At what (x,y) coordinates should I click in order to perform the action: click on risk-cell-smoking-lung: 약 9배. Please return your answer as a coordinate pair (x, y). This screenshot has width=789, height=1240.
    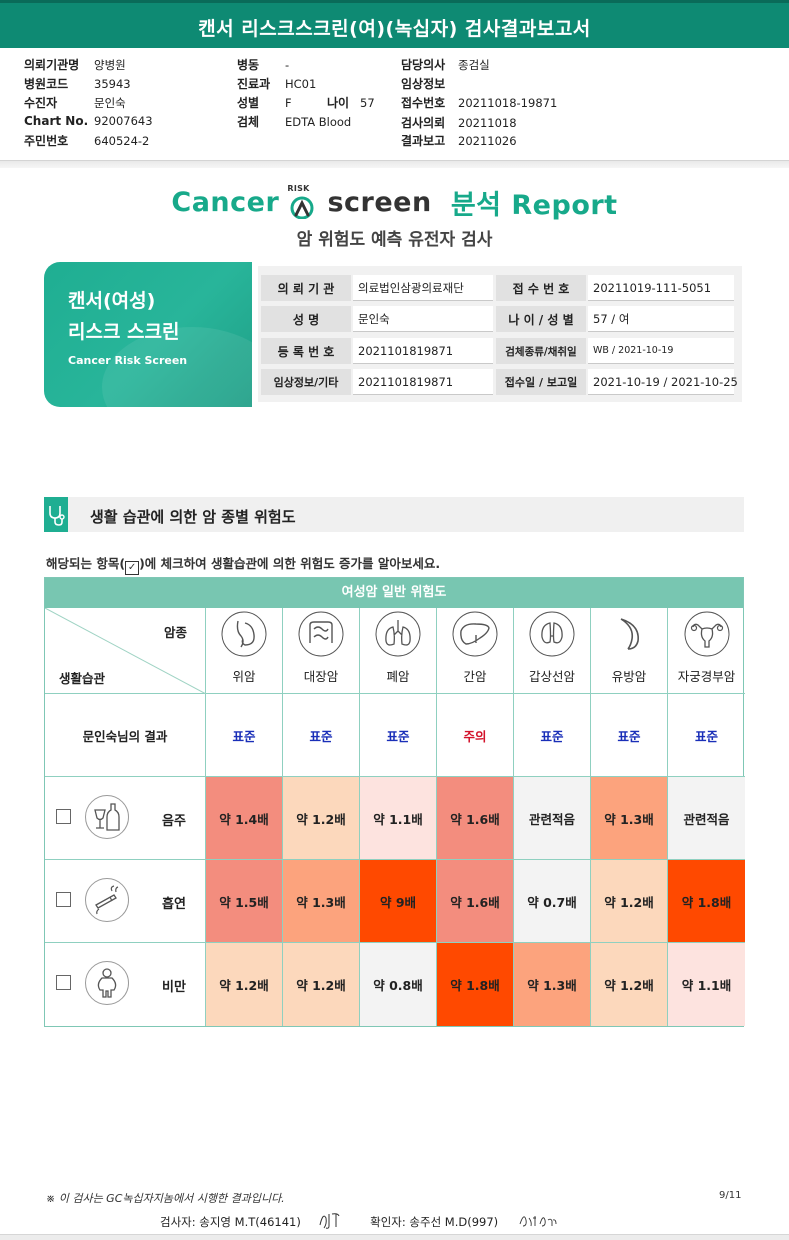
    Looking at the image, I should click on (398, 901).